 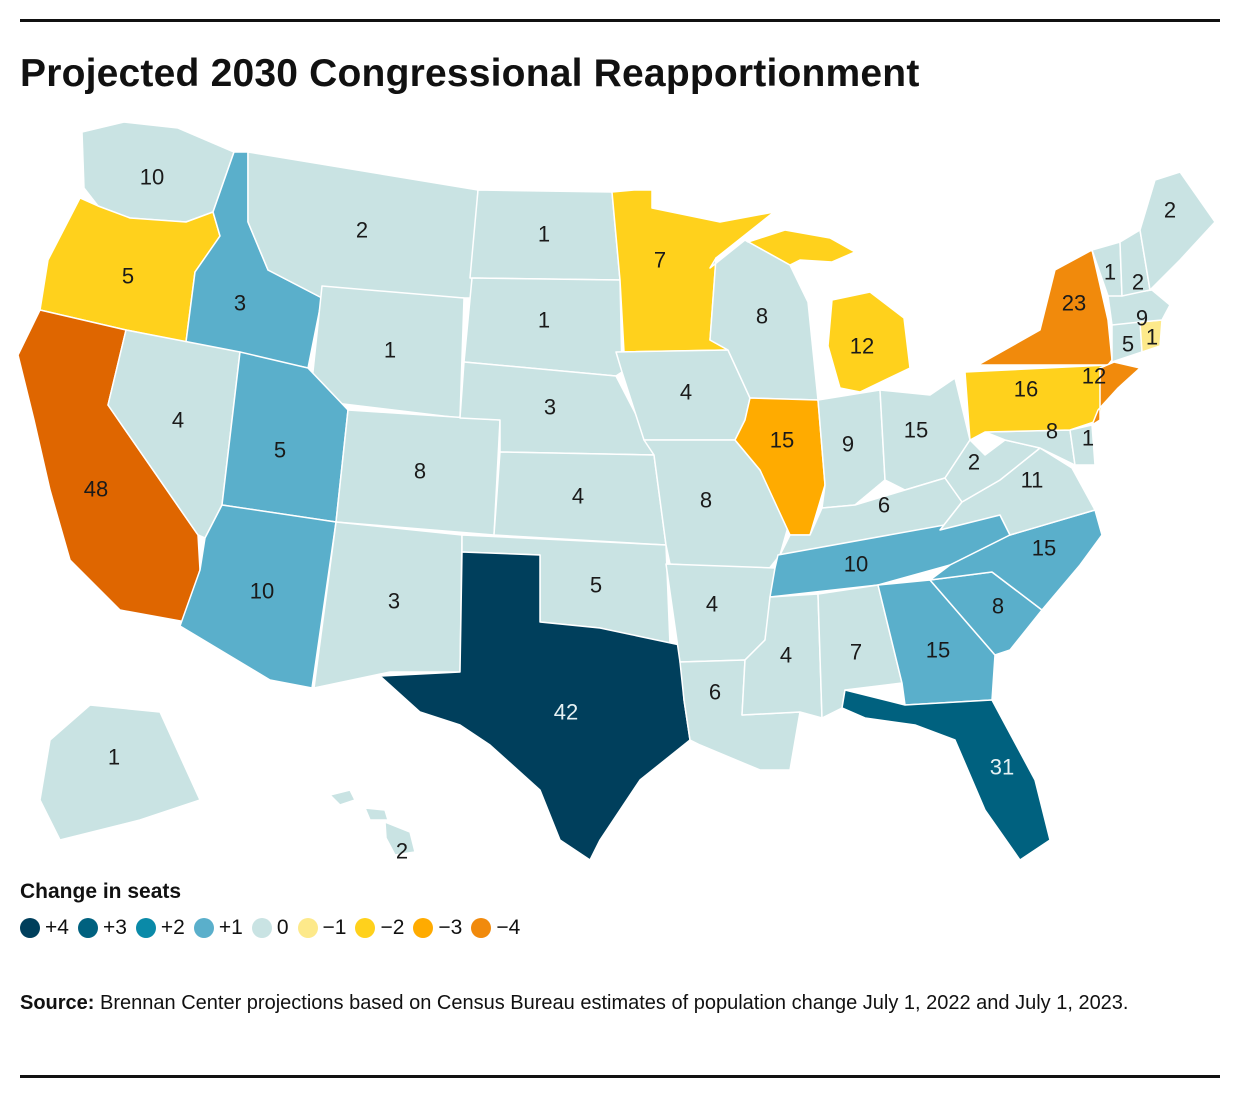 What do you see at coordinates (578, 496) in the screenshot?
I see `seat-label-ks: 4` at bounding box center [578, 496].